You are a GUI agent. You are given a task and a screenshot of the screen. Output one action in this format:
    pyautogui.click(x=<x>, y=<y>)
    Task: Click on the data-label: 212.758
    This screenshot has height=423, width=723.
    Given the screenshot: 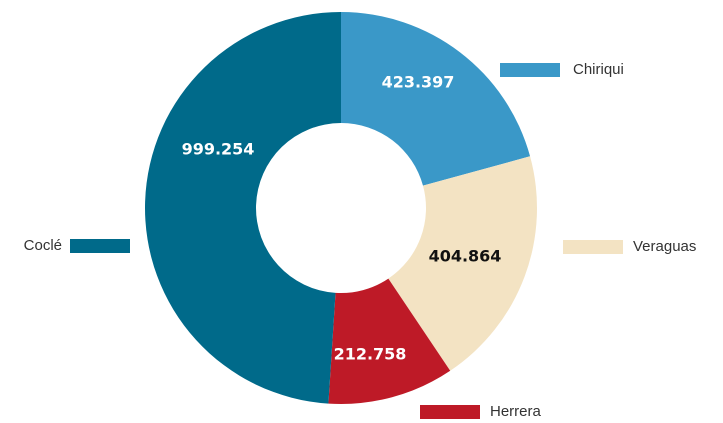 What is the action you would take?
    pyautogui.click(x=370, y=354)
    